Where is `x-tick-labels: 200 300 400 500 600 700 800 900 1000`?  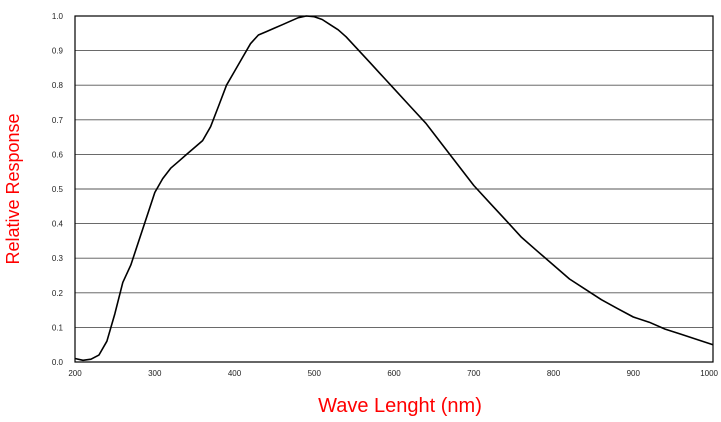 x-tick-labels: 200 300 400 500 600 700 800 900 1000 is located at coordinates (393, 373).